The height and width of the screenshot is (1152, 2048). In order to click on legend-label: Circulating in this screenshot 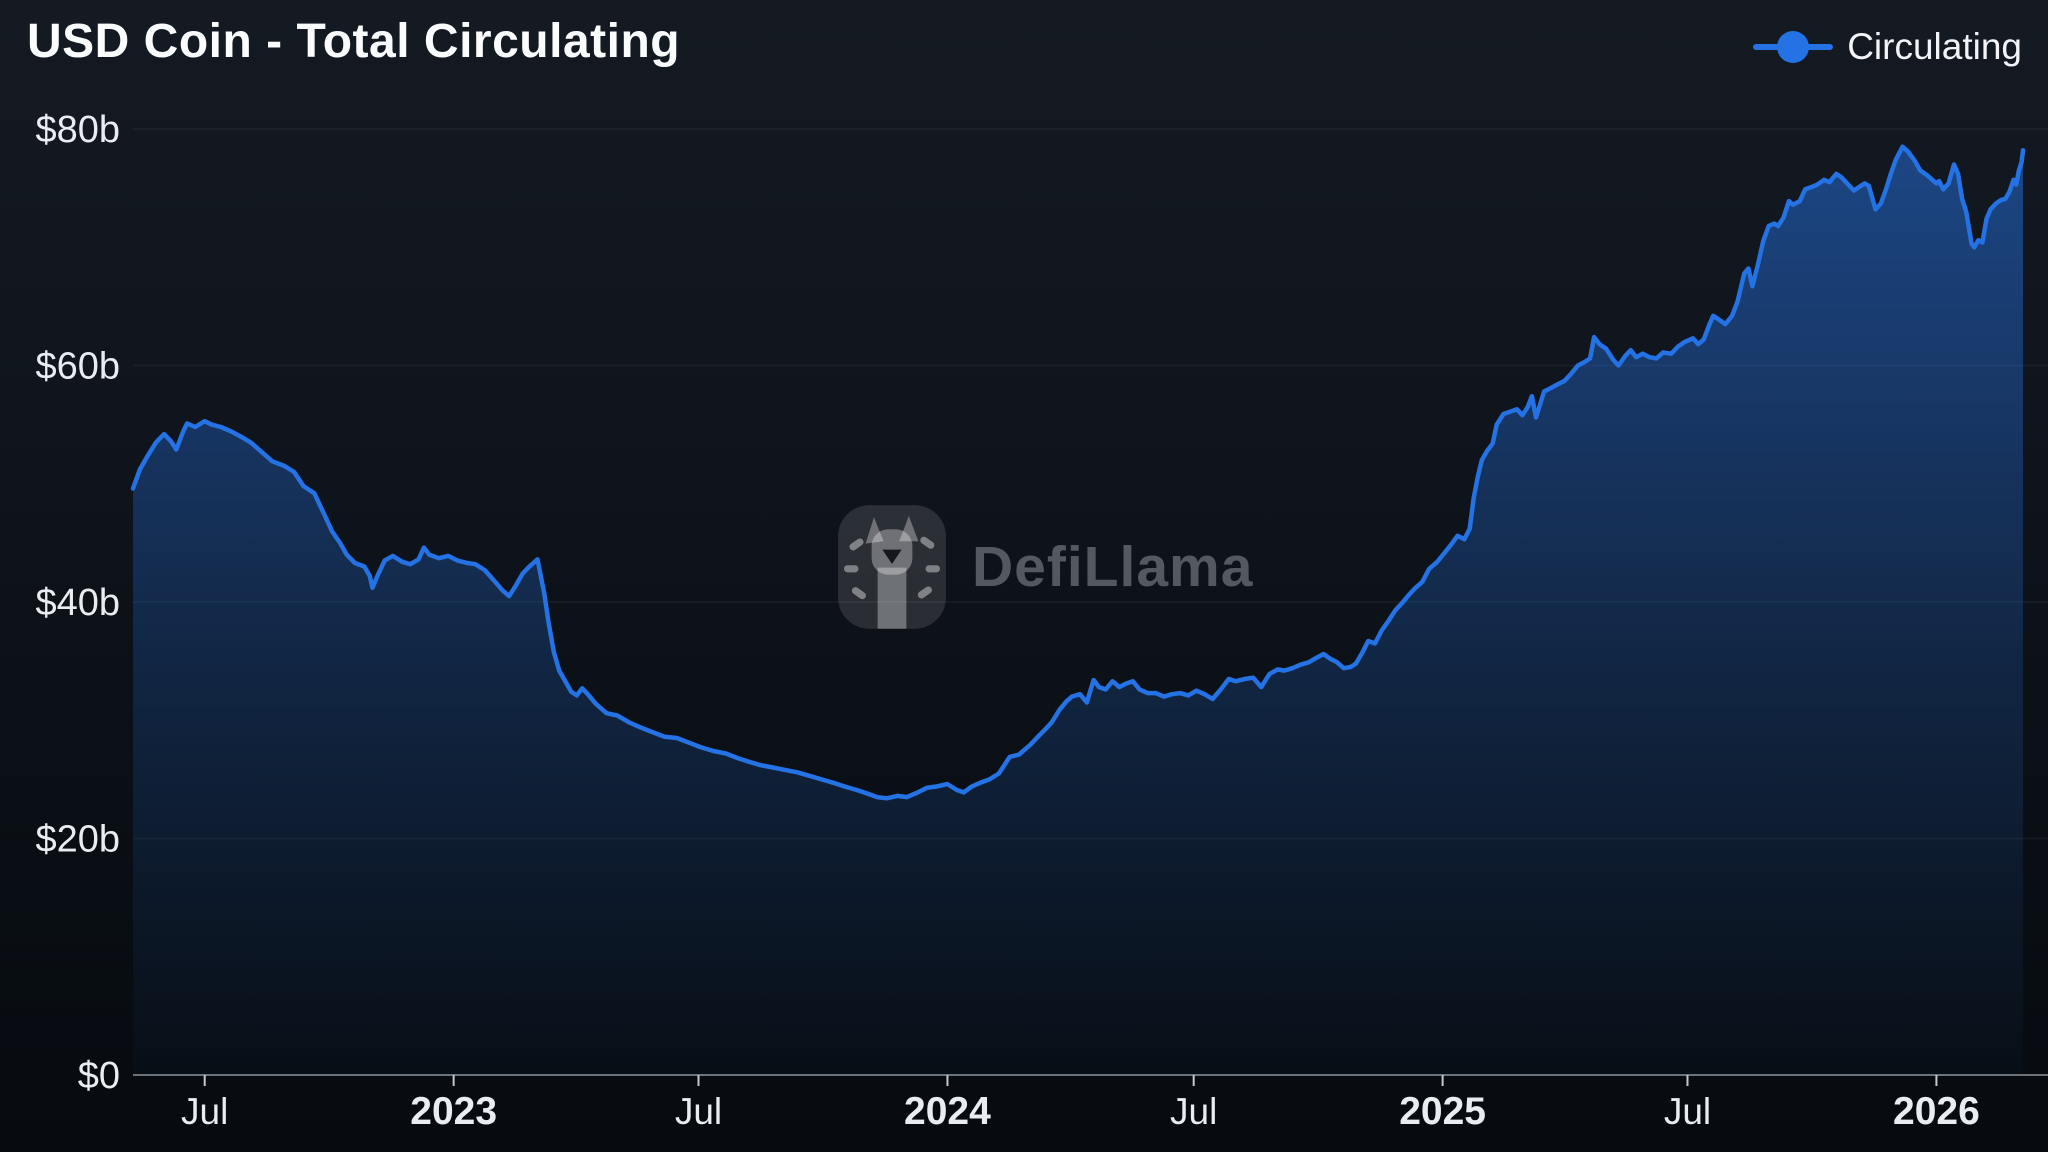, I will do `click(1934, 46)`.